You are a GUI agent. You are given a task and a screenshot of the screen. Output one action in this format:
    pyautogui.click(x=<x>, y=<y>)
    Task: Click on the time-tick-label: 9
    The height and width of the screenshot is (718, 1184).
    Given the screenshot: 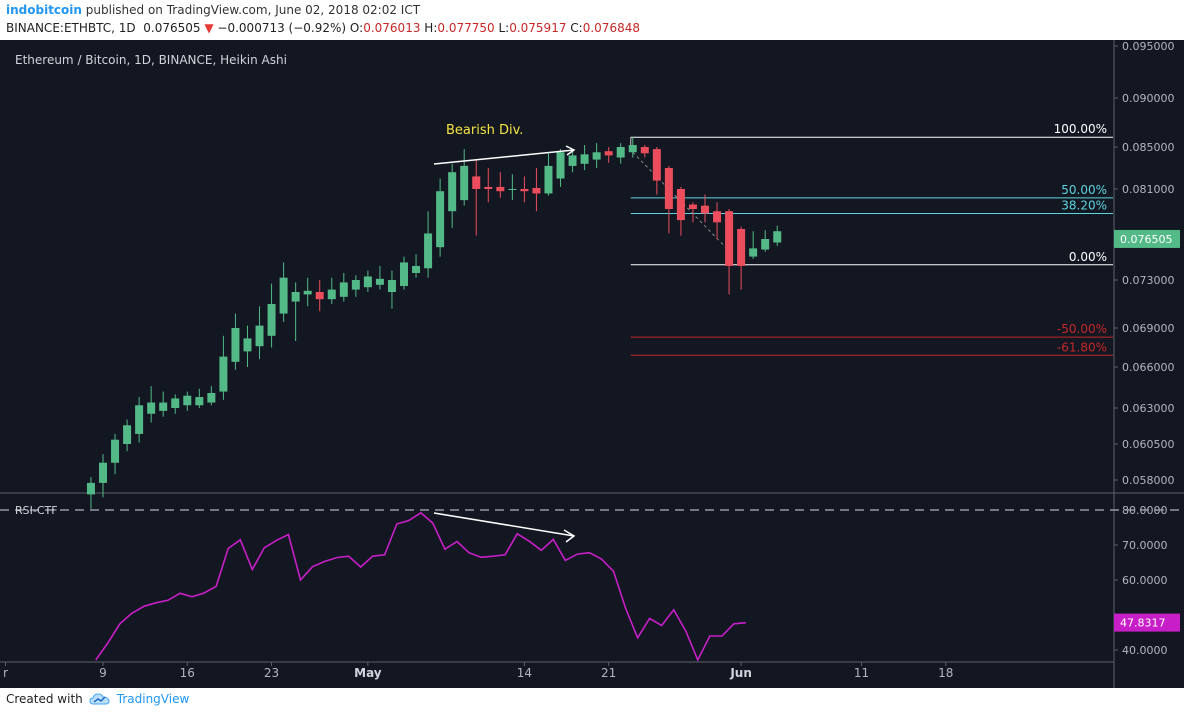 What is the action you would take?
    pyautogui.click(x=103, y=673)
    